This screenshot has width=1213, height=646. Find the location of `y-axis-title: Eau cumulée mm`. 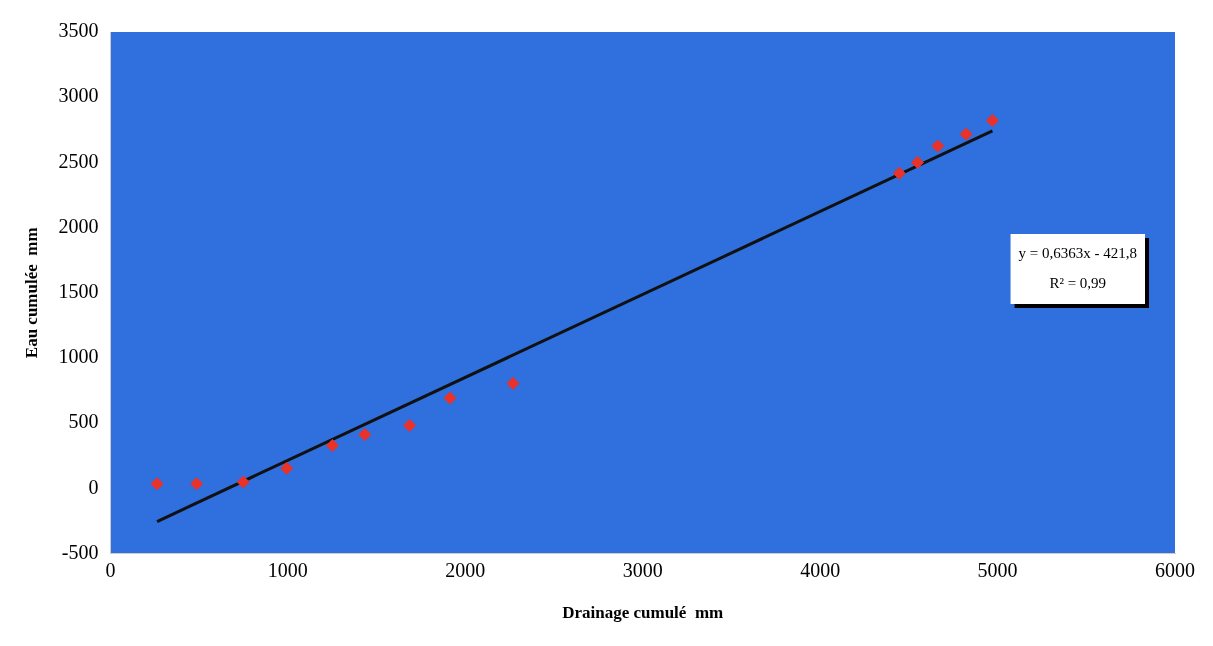

y-axis-title: Eau cumulée mm is located at coordinates (31, 293).